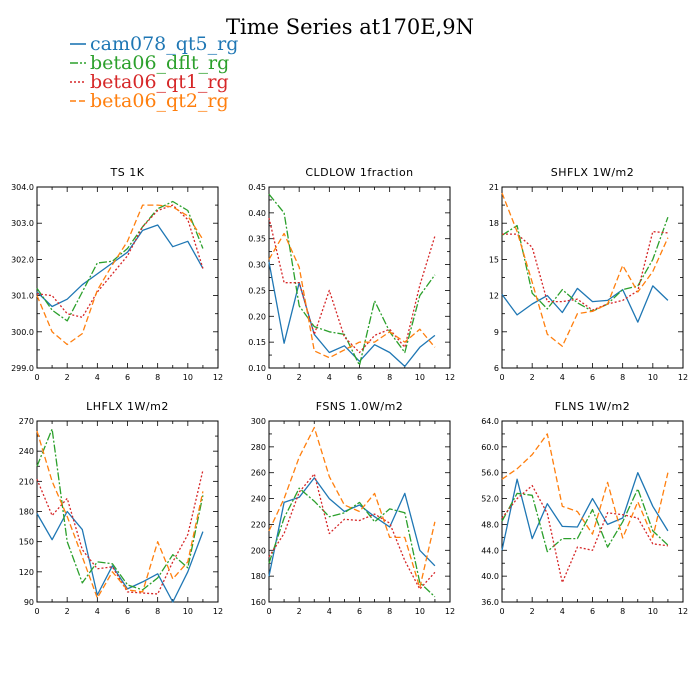 The image size is (700, 700). I want to click on y-tick-label: 300.0, so click(22, 332).